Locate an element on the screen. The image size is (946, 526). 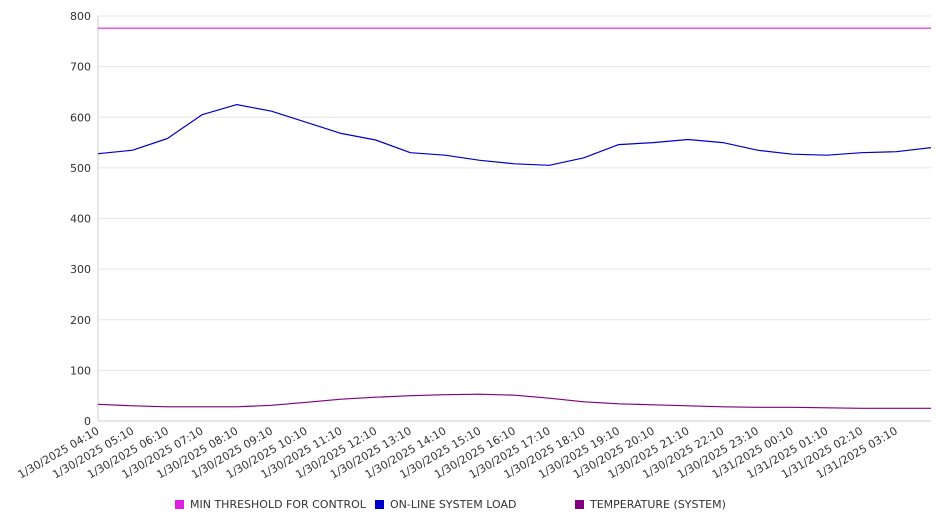
series-line-temperature-system is located at coordinates (514, 401).